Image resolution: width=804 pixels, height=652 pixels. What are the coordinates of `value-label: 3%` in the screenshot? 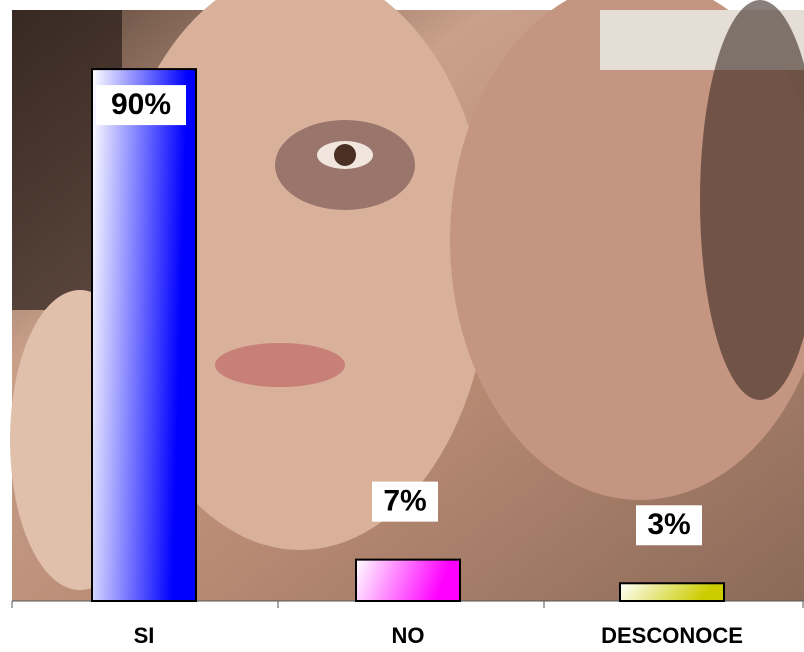 It's located at (668, 524).